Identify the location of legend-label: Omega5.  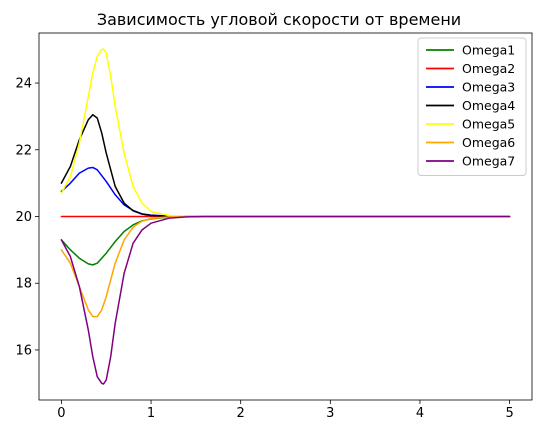
(488, 124).